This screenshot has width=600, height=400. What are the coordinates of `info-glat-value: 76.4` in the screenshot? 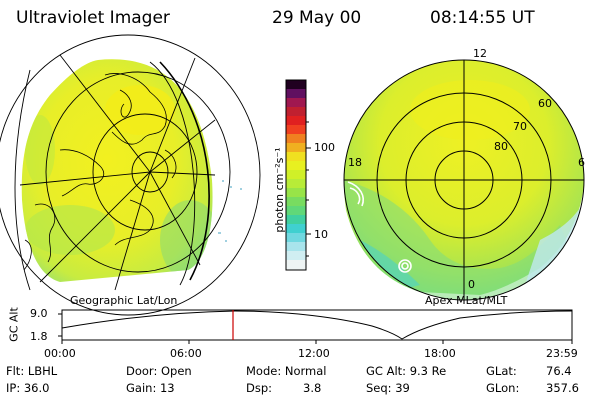 It's located at (559, 371).